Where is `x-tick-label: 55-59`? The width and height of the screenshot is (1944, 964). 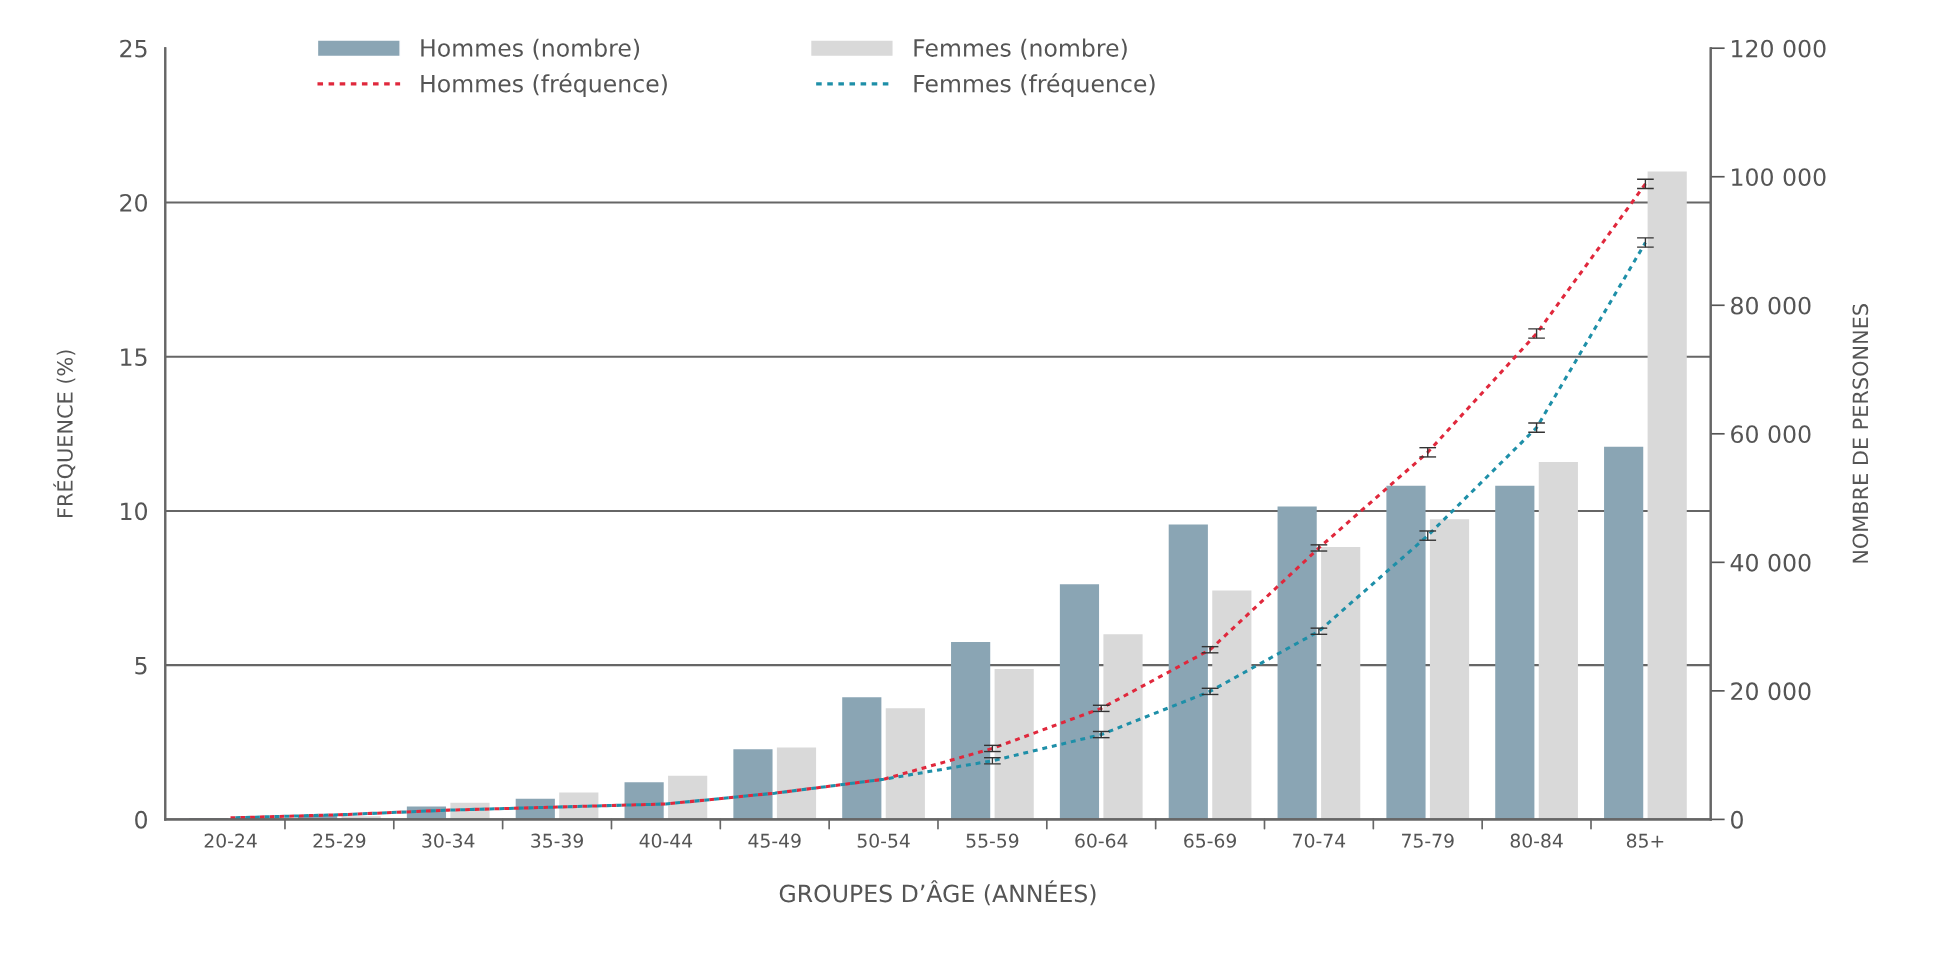 x-tick-label: 55-59 is located at coordinates (992, 840).